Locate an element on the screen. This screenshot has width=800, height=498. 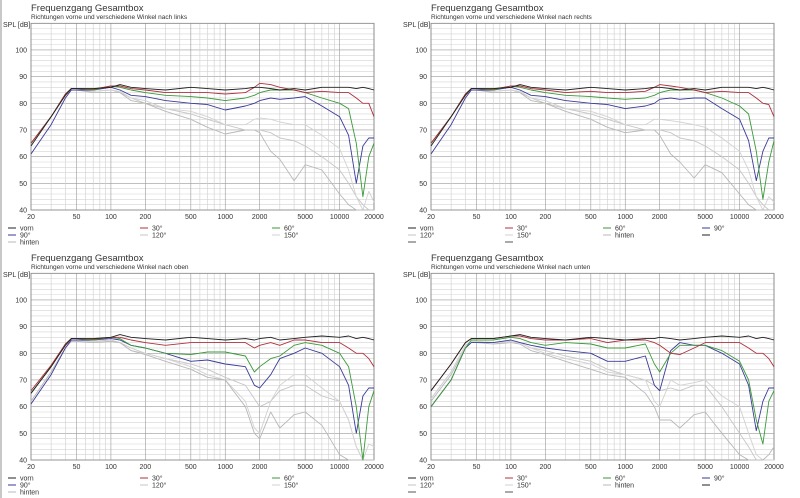
y-tick-label: 100 is located at coordinates (421, 50).